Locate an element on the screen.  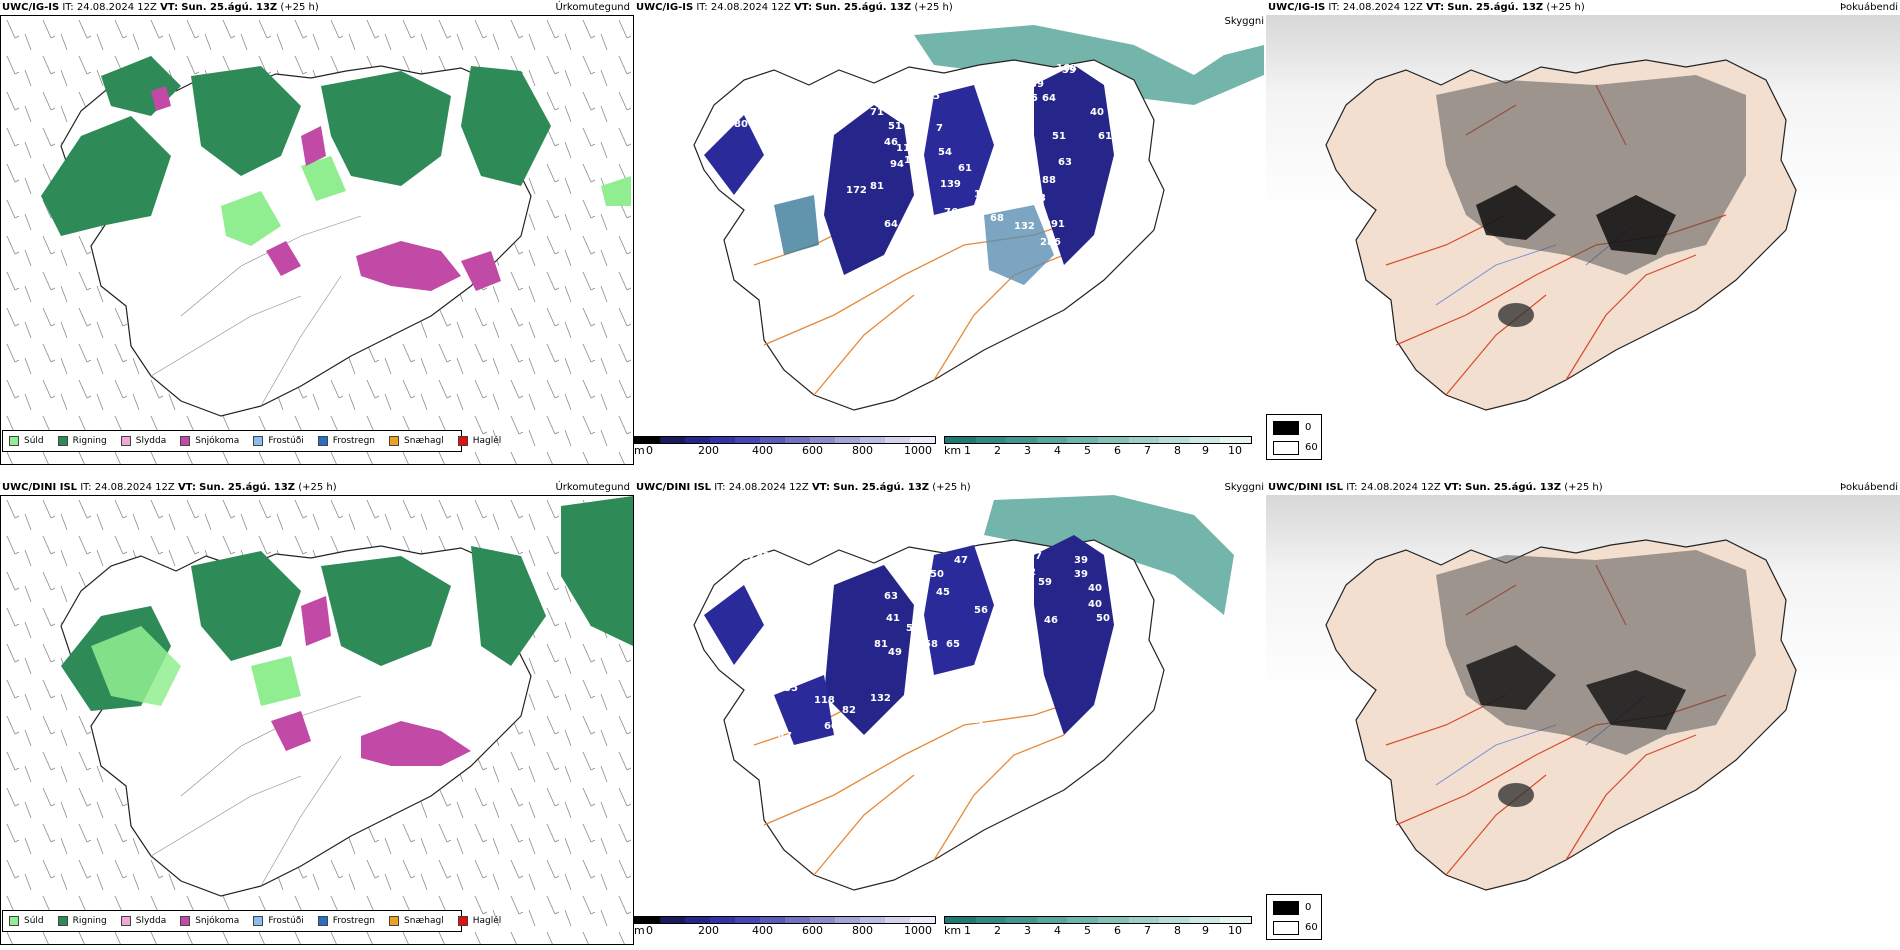
row2-elevation-colorbar: m 0 200 400 600 800 1000 is located at coordinates (785, 927).